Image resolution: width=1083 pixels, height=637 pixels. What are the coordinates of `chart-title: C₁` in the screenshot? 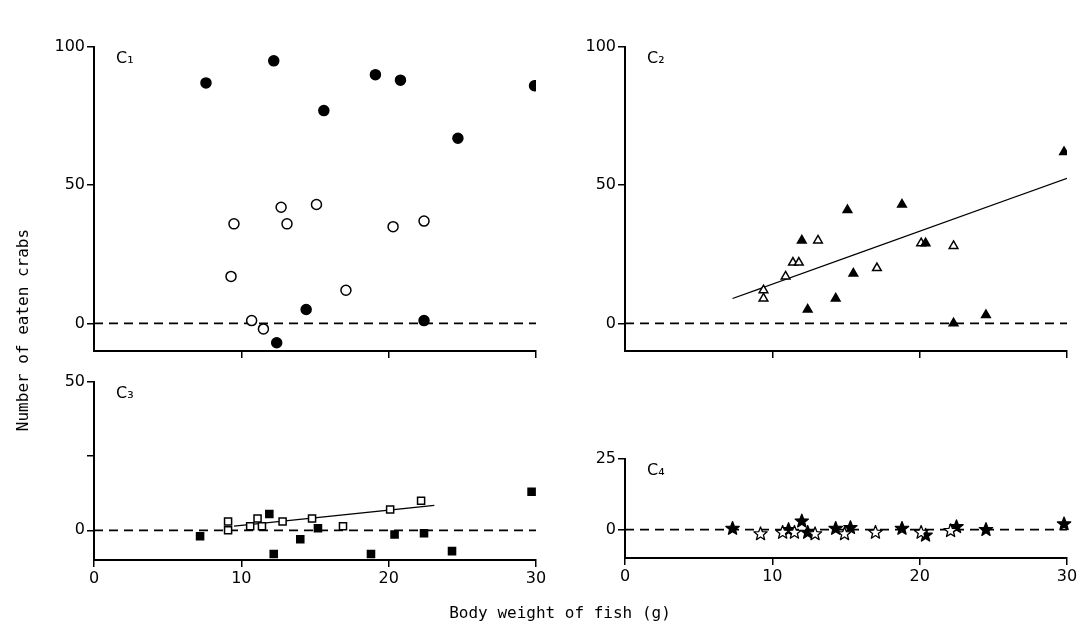 It's located at (125, 58).